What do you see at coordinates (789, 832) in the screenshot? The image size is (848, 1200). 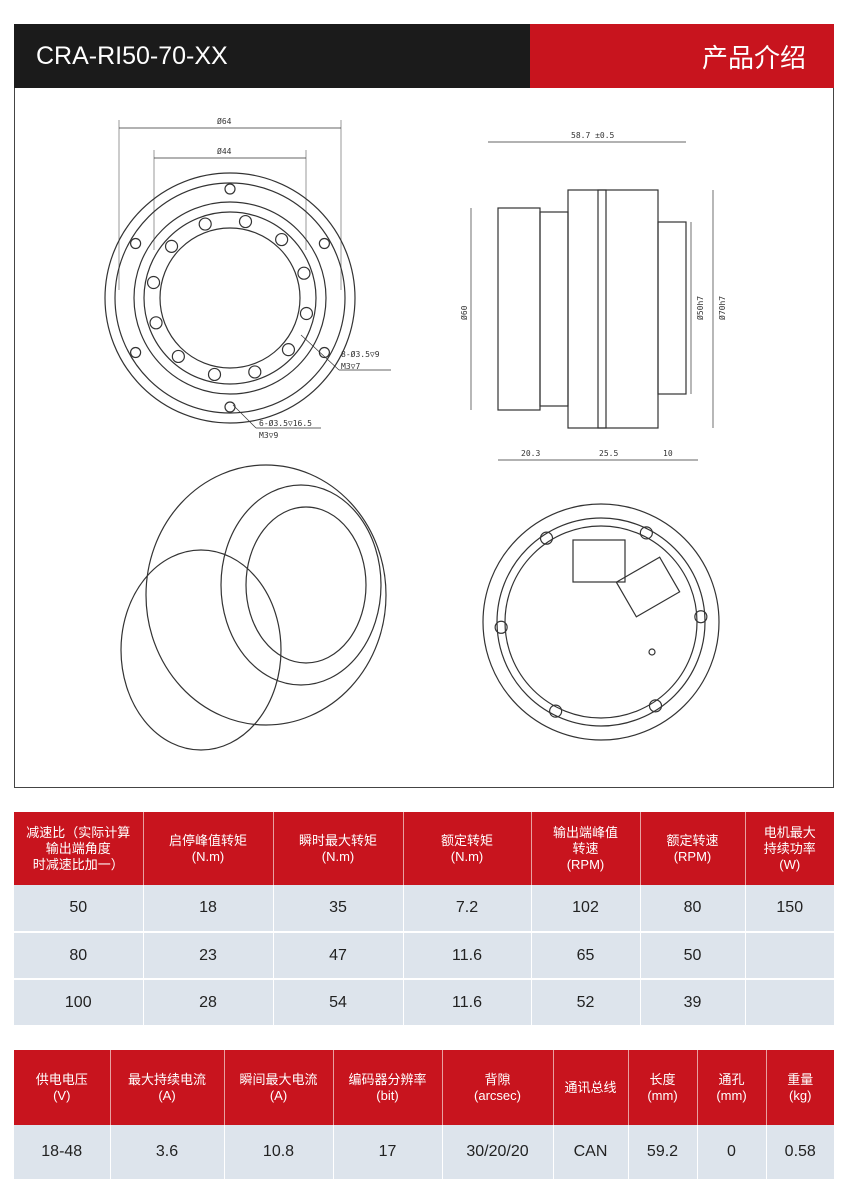 I see `header-line: 电机最大` at bounding box center [789, 832].